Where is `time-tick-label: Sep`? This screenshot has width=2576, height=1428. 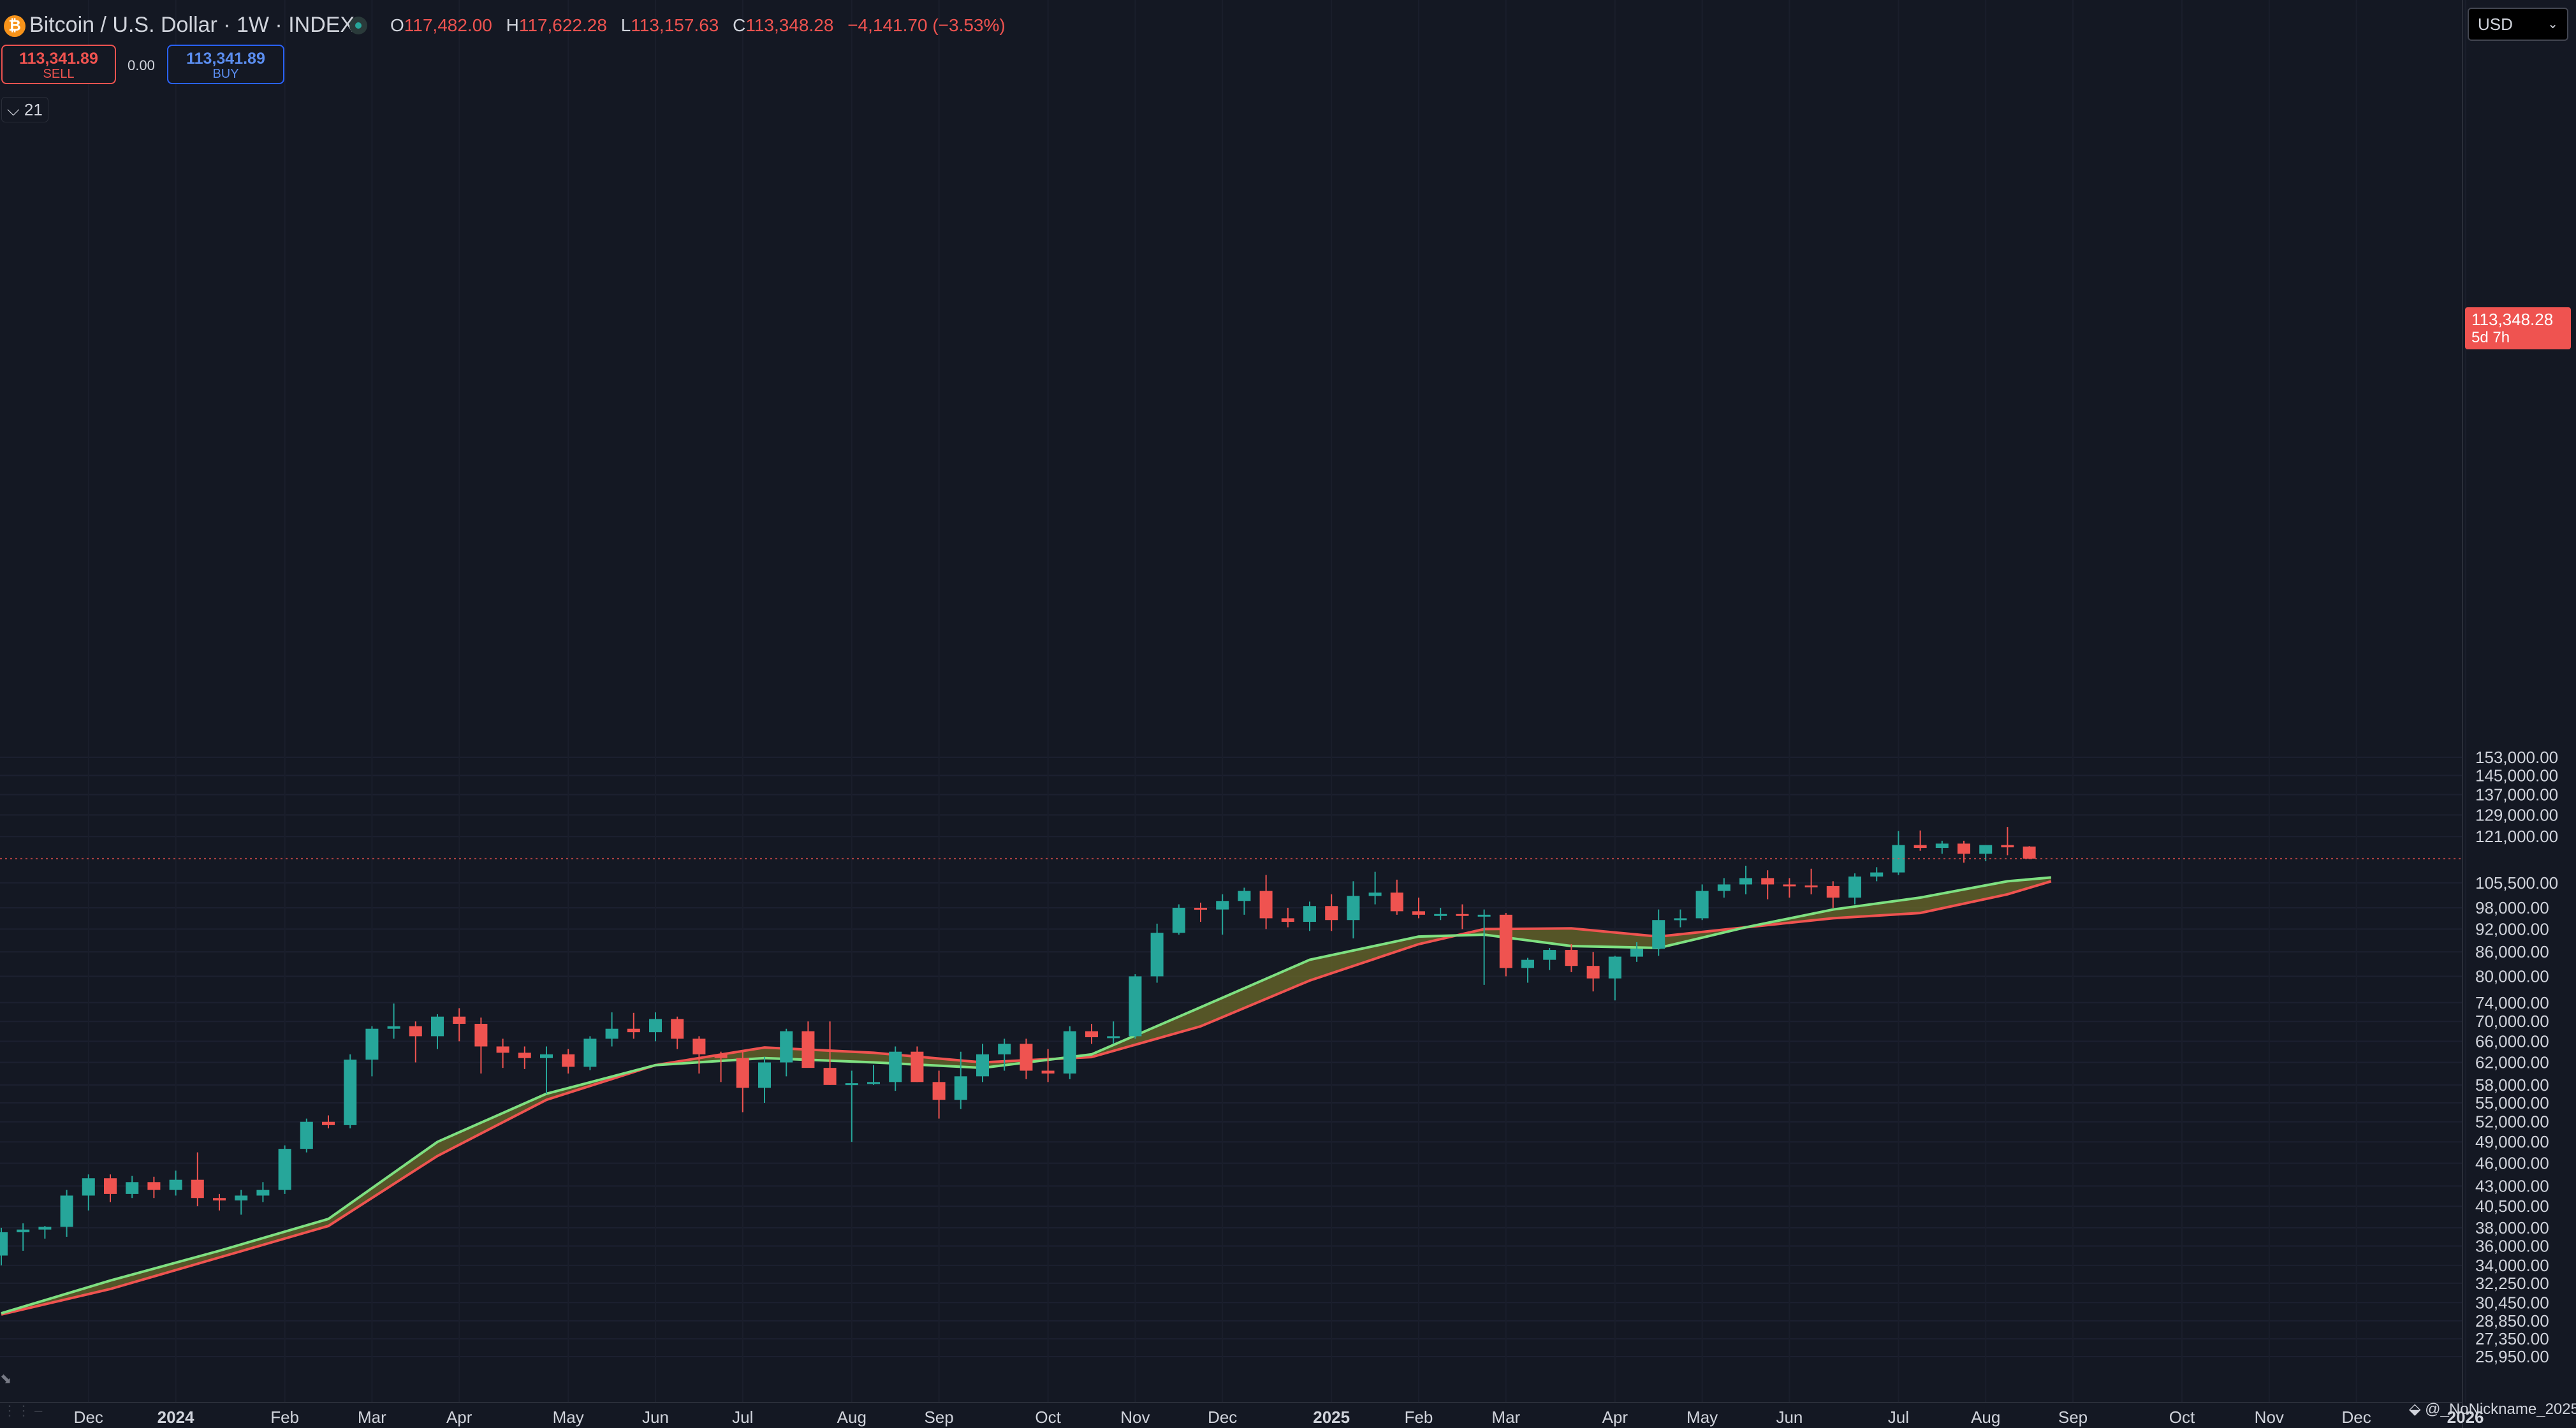 time-tick-label: Sep is located at coordinates (938, 1417).